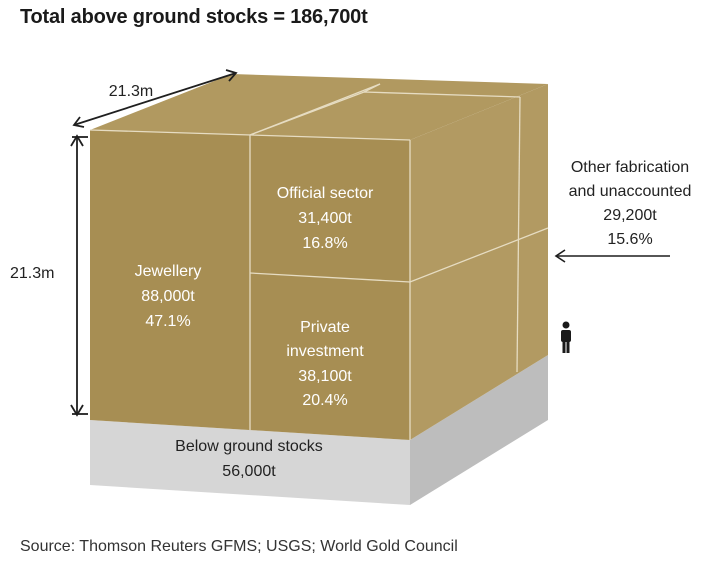  Describe the element at coordinates (324, 243) in the screenshot. I see `official-sector-percent: 16.8%` at that location.